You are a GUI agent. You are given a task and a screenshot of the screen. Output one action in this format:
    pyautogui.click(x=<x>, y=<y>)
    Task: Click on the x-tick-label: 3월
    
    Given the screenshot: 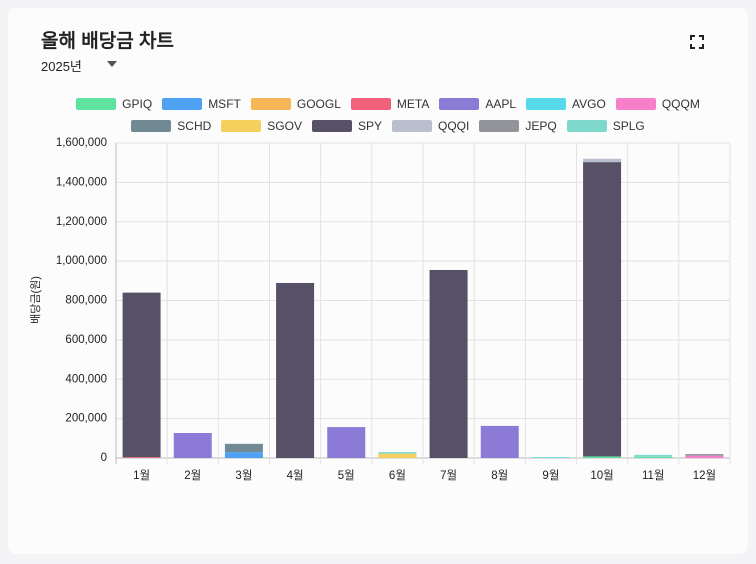 What is the action you would take?
    pyautogui.click(x=243, y=475)
    